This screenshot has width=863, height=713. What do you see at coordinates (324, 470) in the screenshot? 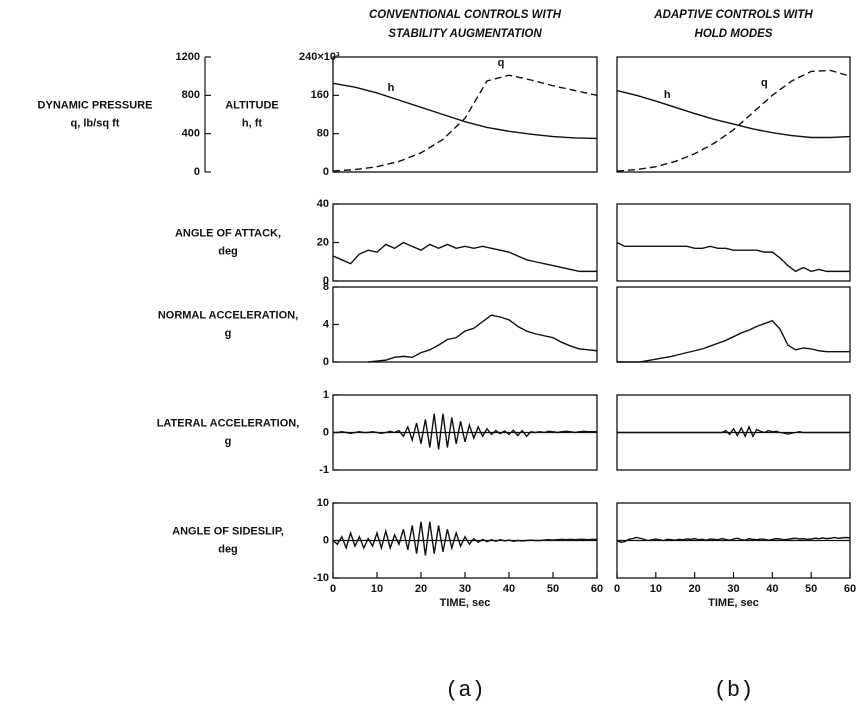
I see `y-tick-label: -1` at bounding box center [324, 470].